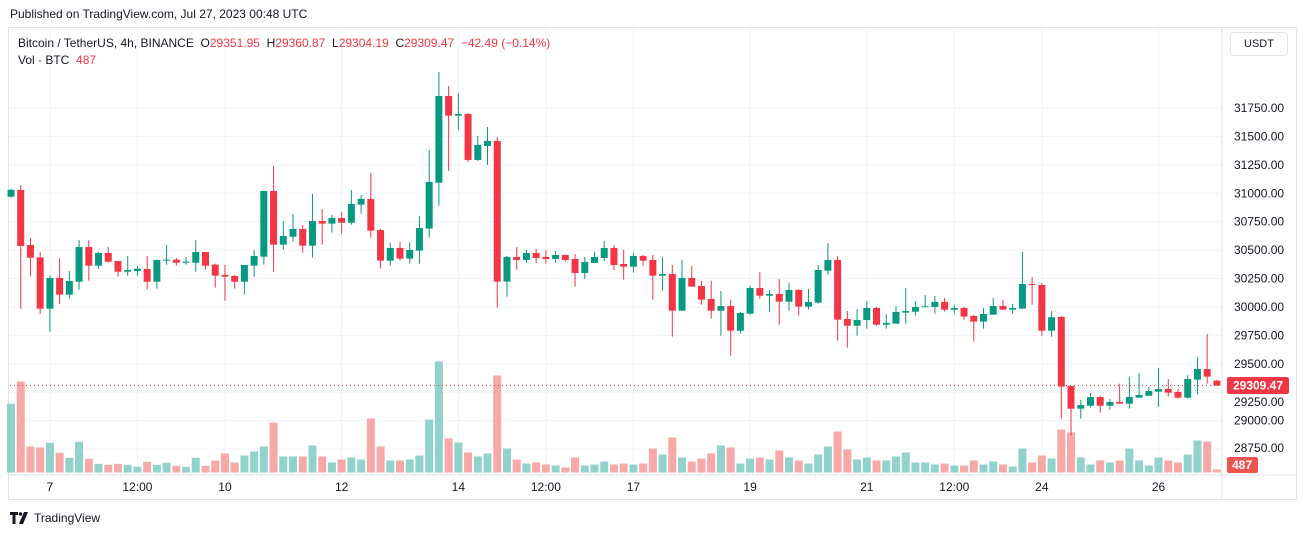  Describe the element at coordinates (750, 487) in the screenshot. I see `time-tick-label: 19` at that location.